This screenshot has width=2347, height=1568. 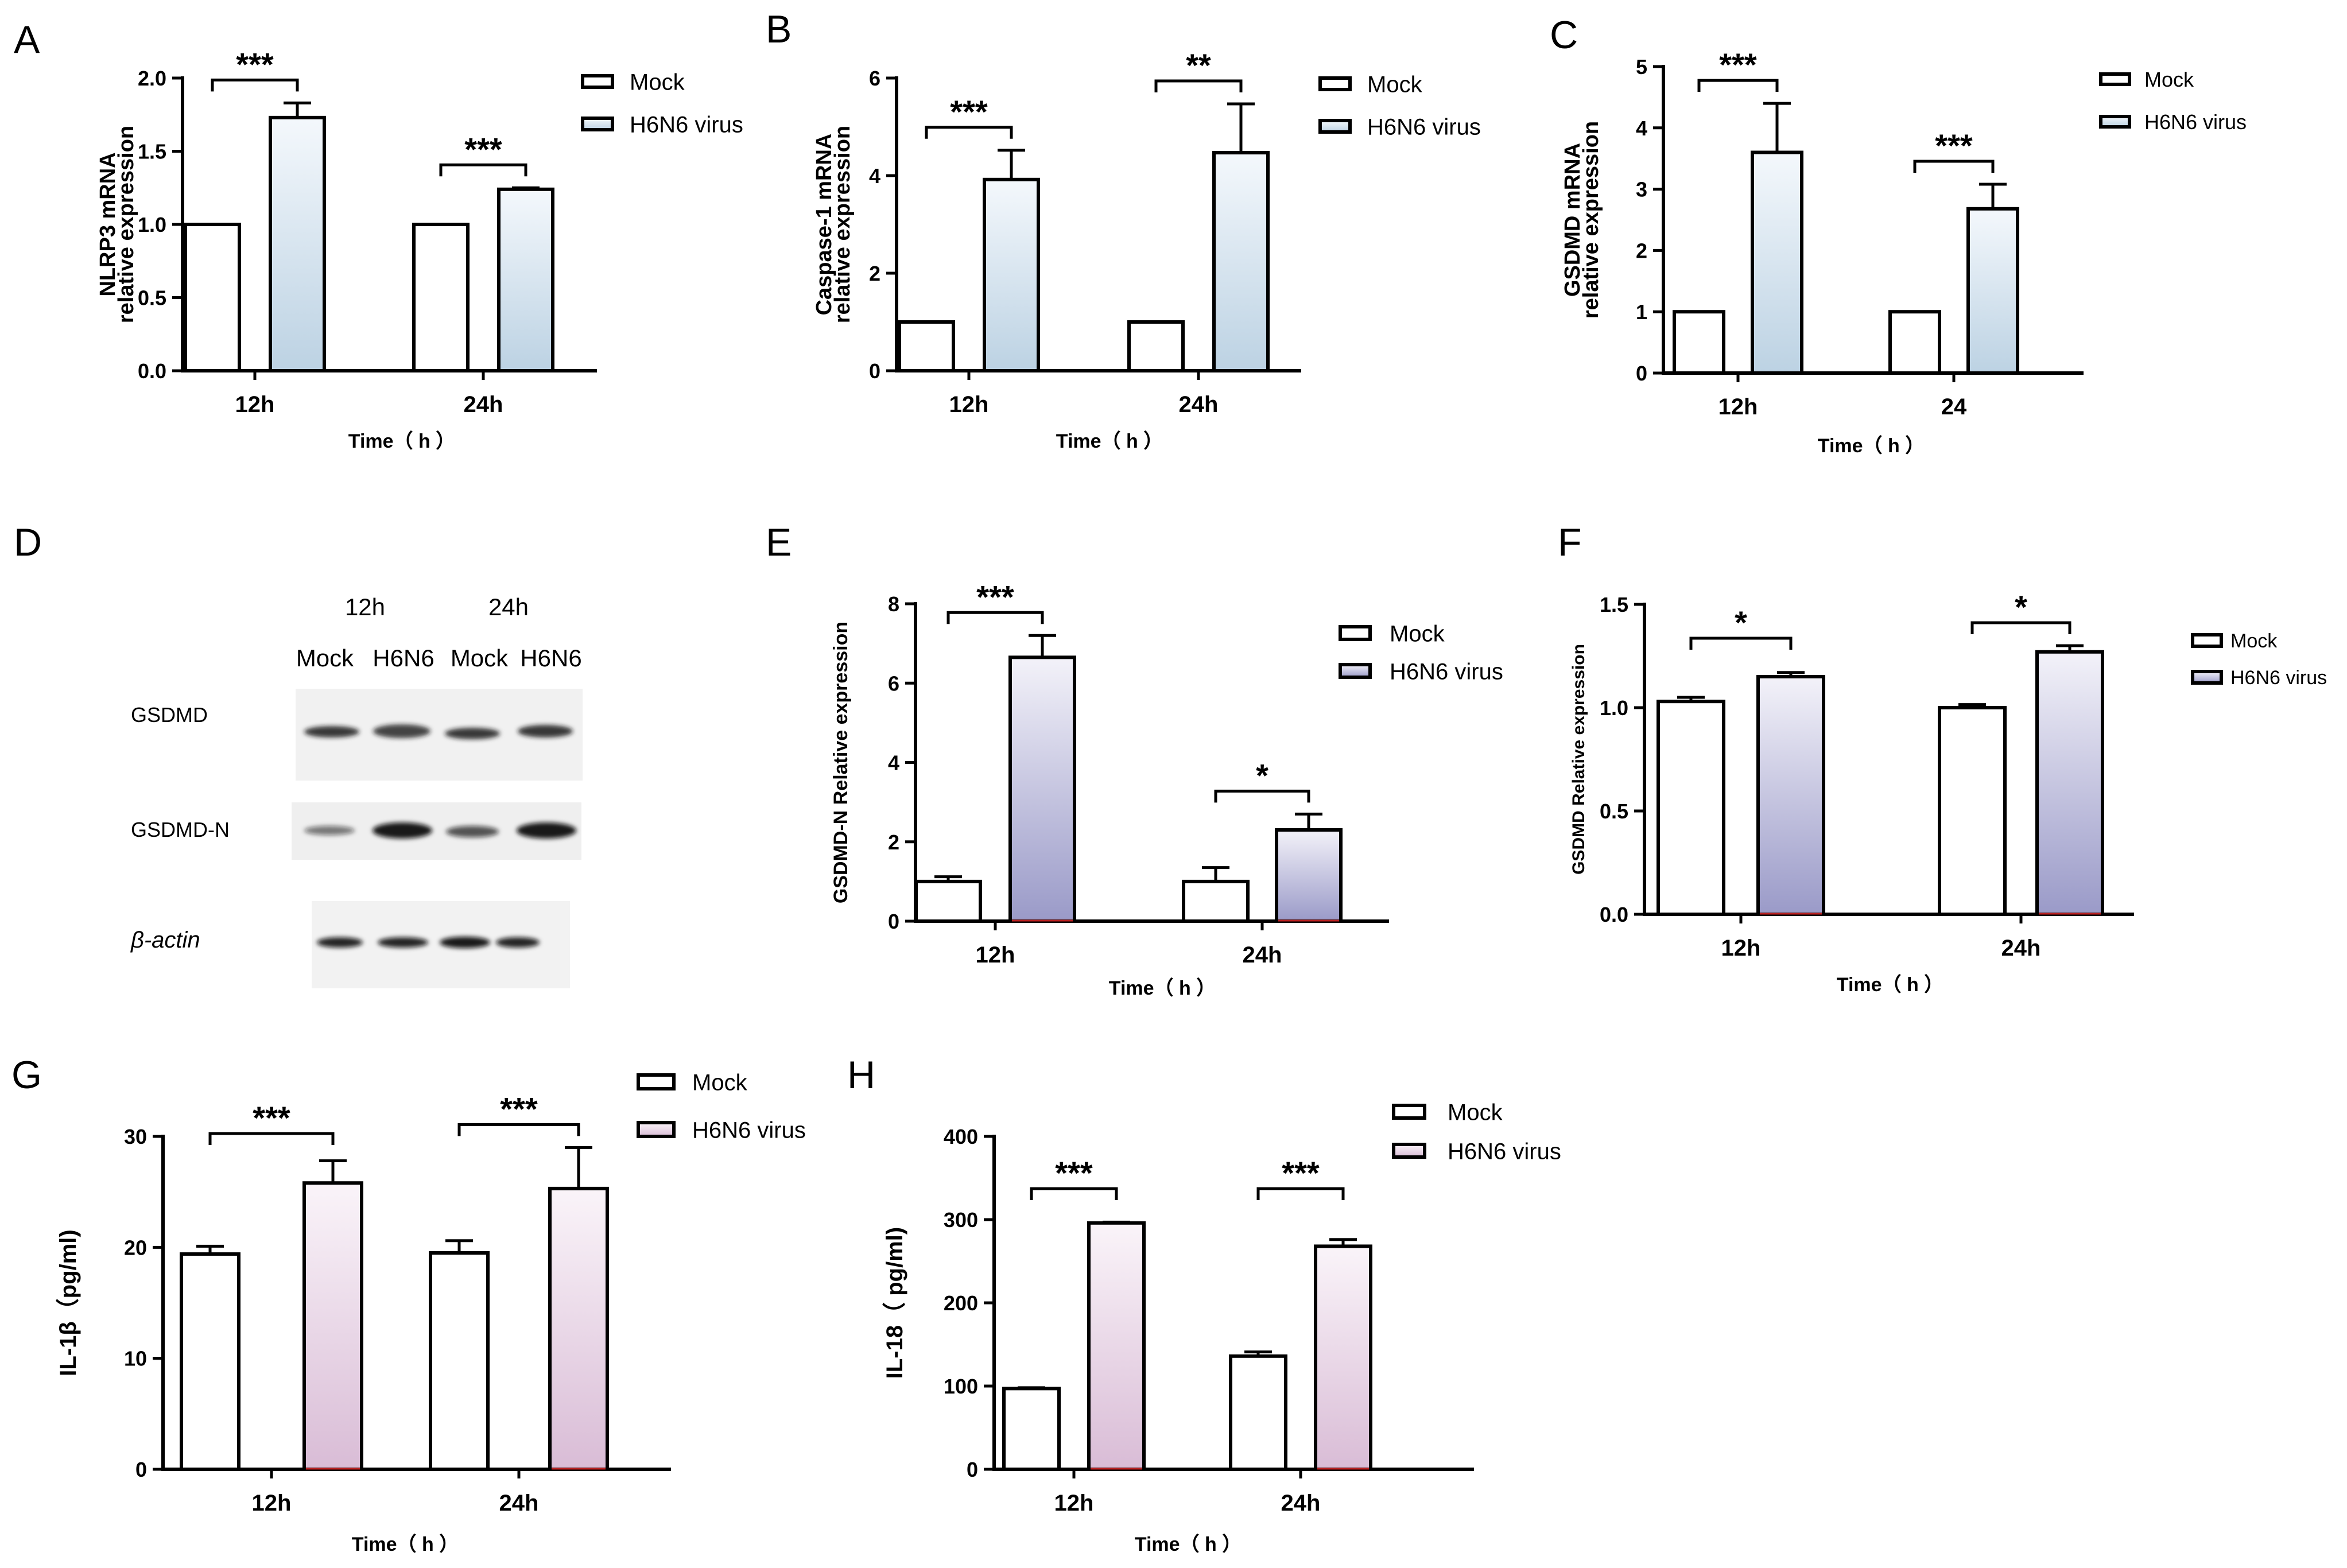 I want to click on wb-row-label-beta-actin: β-actin, so click(x=165, y=940).